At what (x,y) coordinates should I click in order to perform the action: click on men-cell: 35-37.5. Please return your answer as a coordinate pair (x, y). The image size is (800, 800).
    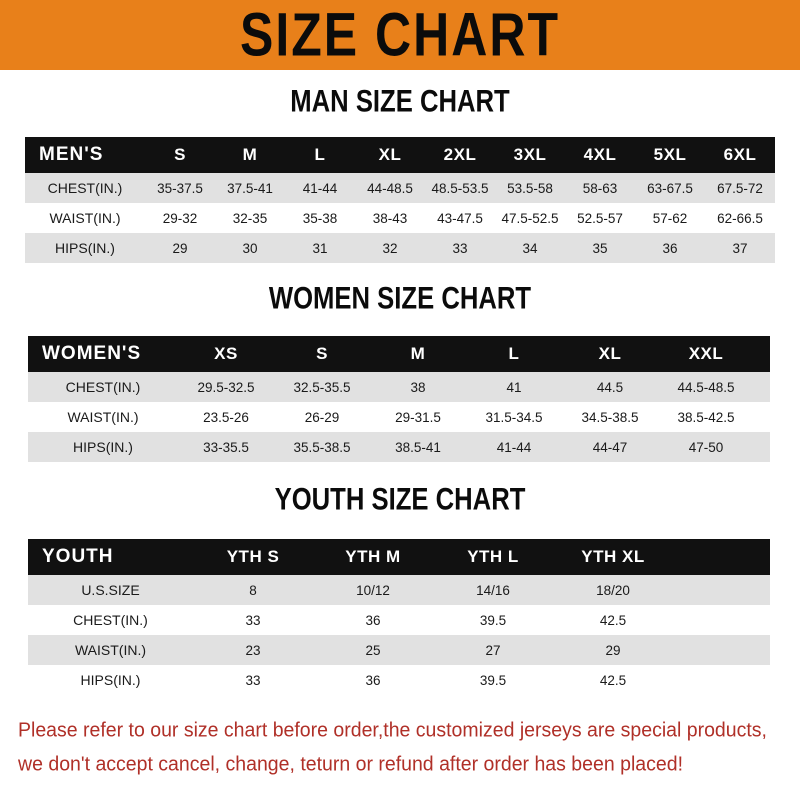
    Looking at the image, I should click on (180, 188).